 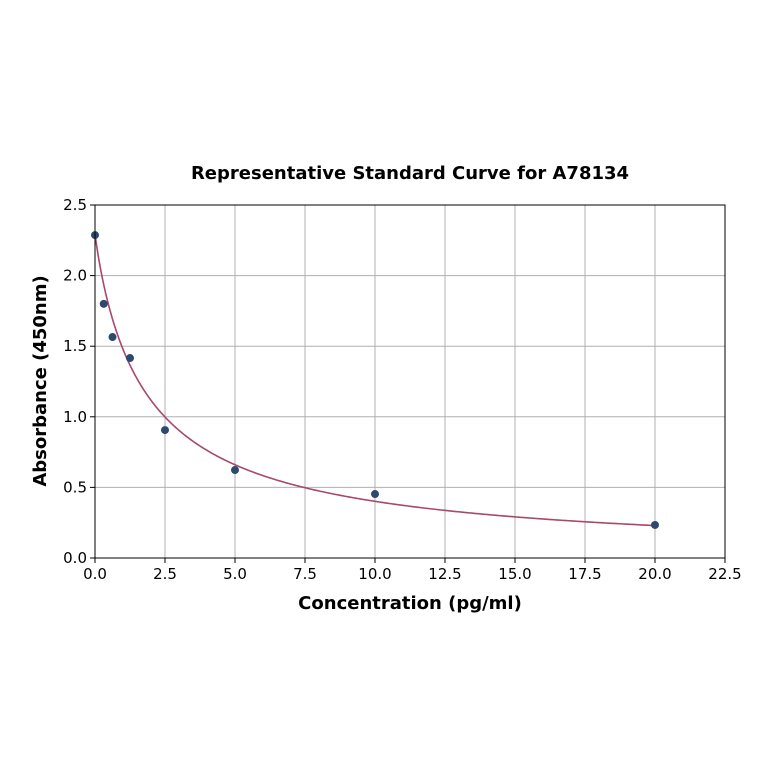 What do you see at coordinates (165, 574) in the screenshot?
I see `x-tick-label: 2.5` at bounding box center [165, 574].